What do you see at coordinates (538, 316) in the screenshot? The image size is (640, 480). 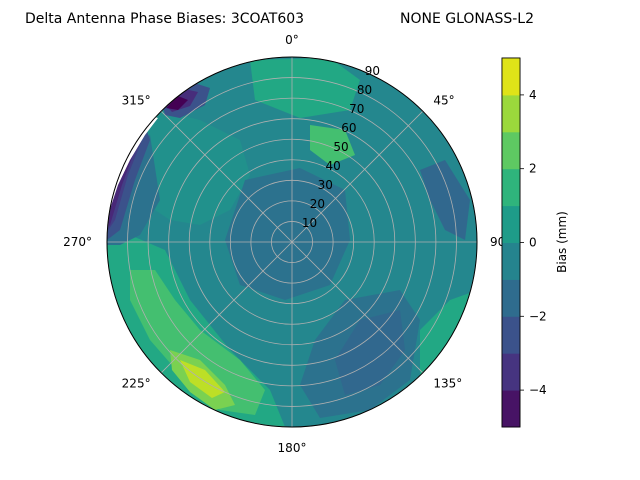 I see `colorbar-tick-label: −2` at bounding box center [538, 316].